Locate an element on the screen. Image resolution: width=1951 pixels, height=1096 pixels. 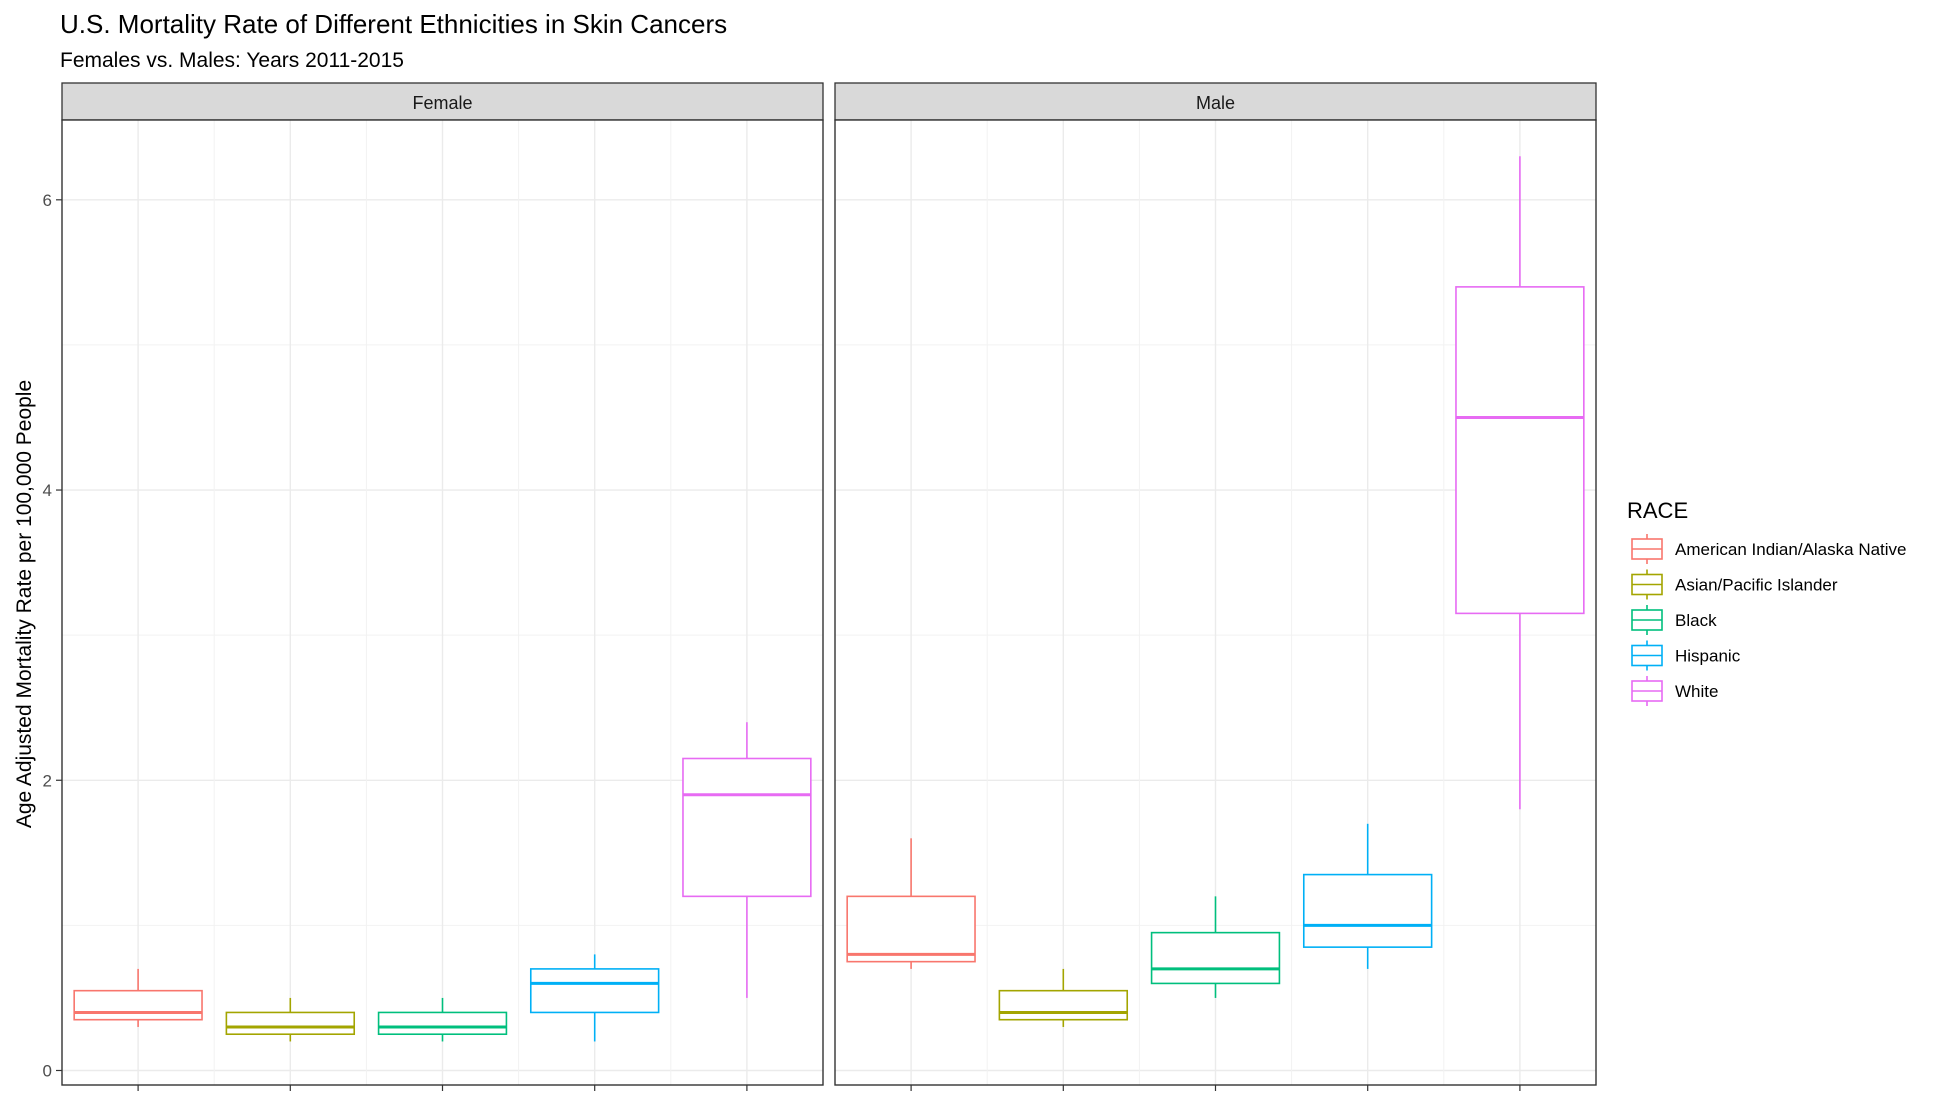
legend-label: White is located at coordinates (1696, 691).